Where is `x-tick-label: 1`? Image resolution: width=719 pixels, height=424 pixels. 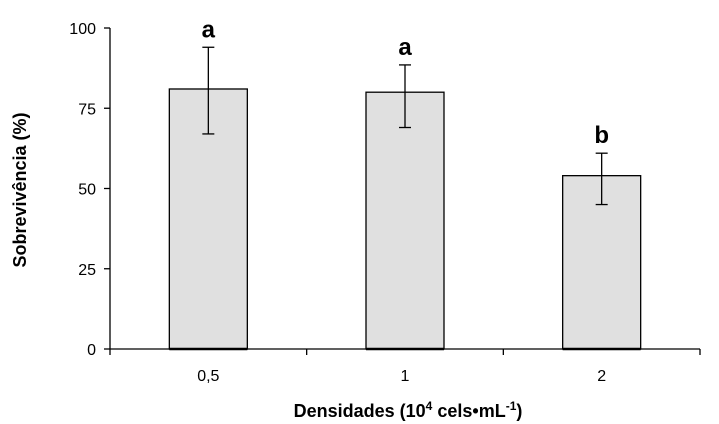 x-tick-label: 1 is located at coordinates (405, 376).